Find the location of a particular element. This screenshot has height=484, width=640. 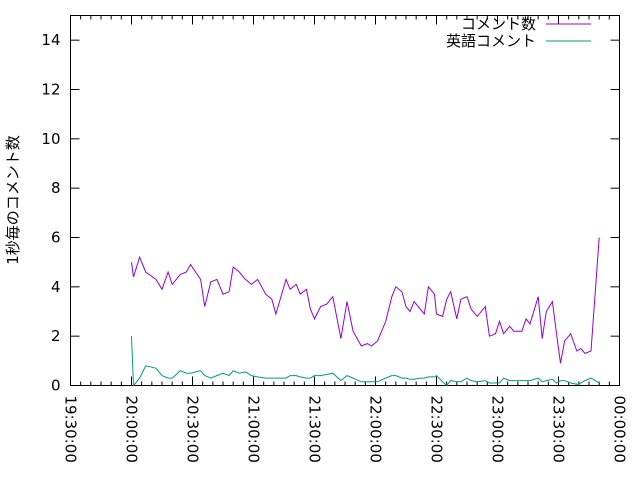

y-tick-label: 6 is located at coordinates (56, 238).